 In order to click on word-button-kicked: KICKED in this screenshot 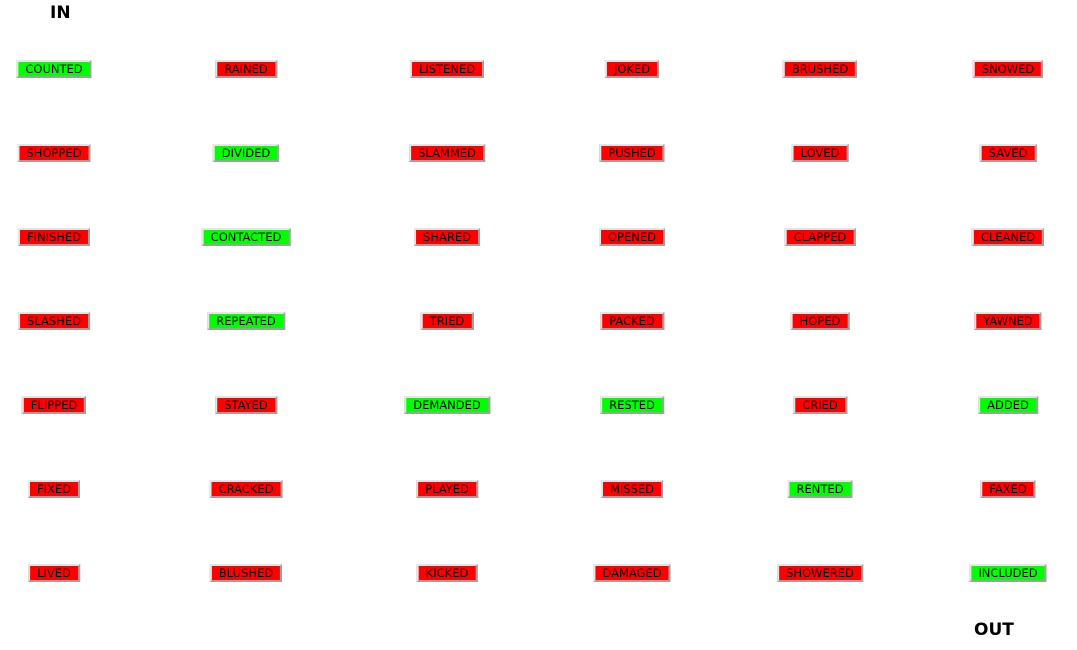, I will do `click(447, 573)`.